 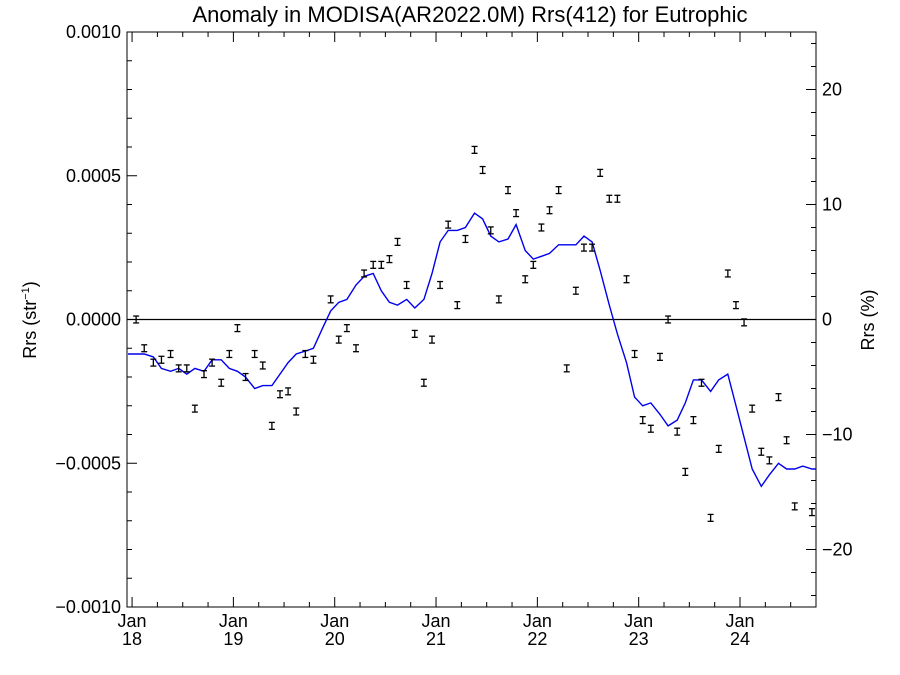 What do you see at coordinates (233, 639) in the screenshot?
I see `x-tick-label-year: 19` at bounding box center [233, 639].